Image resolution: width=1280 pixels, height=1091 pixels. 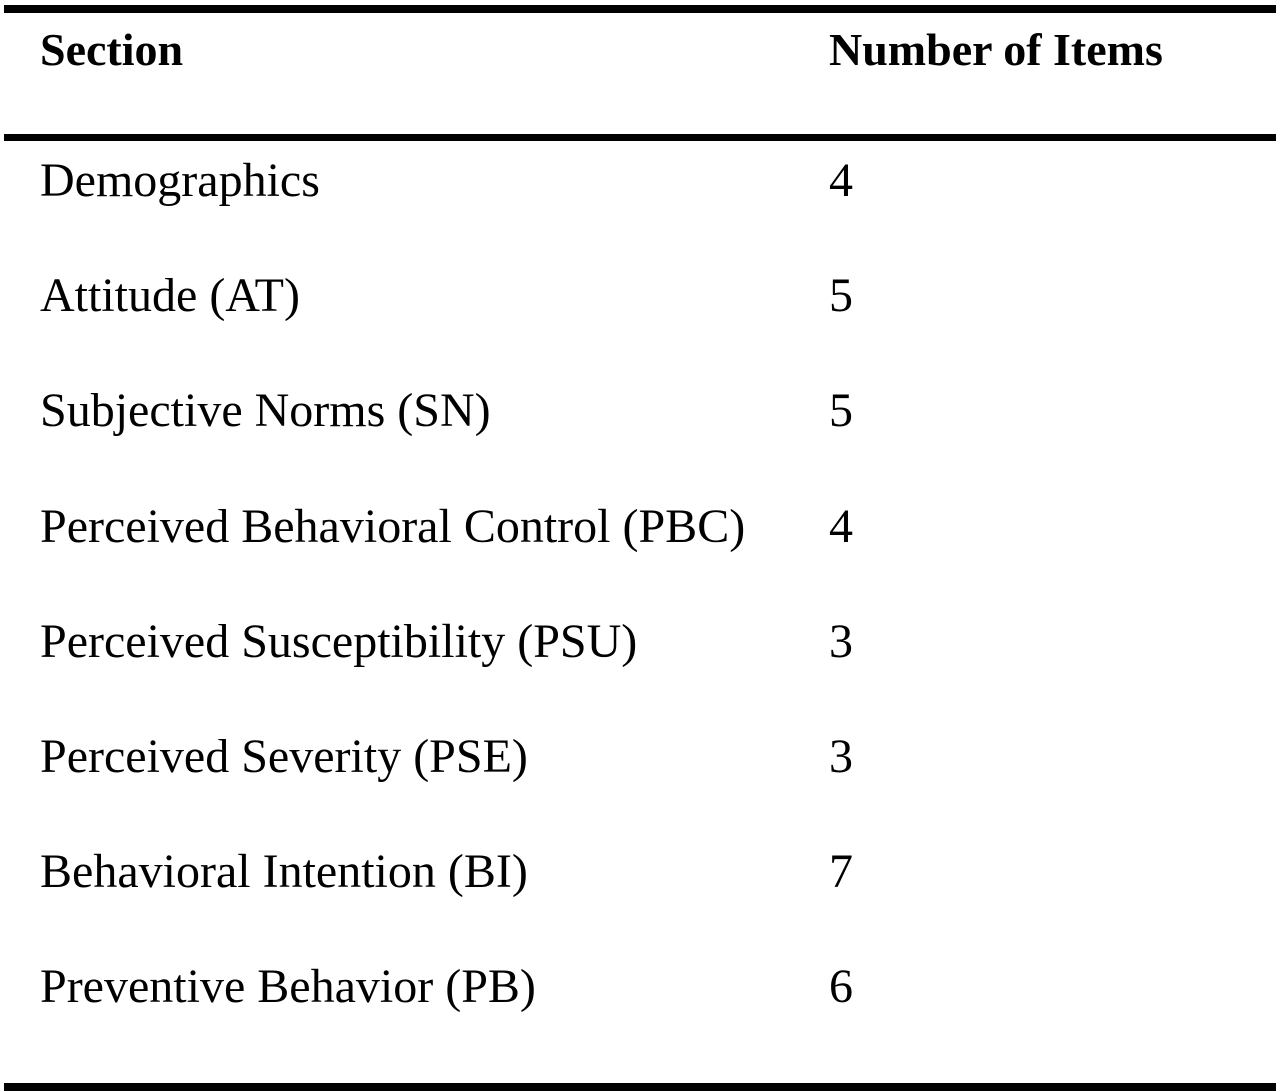 What do you see at coordinates (640, 137) in the screenshot?
I see `table-header-rule` at bounding box center [640, 137].